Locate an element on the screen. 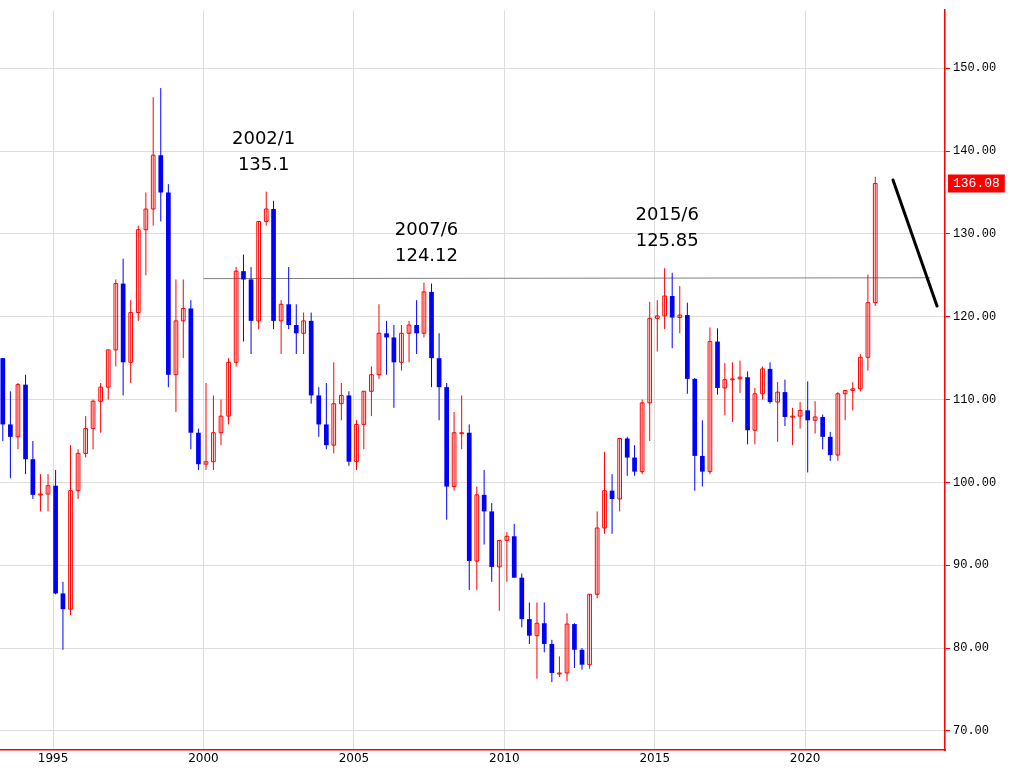 This screenshot has height=769, width=1024. annotation: 2002/1 135.1 is located at coordinates (263, 150).